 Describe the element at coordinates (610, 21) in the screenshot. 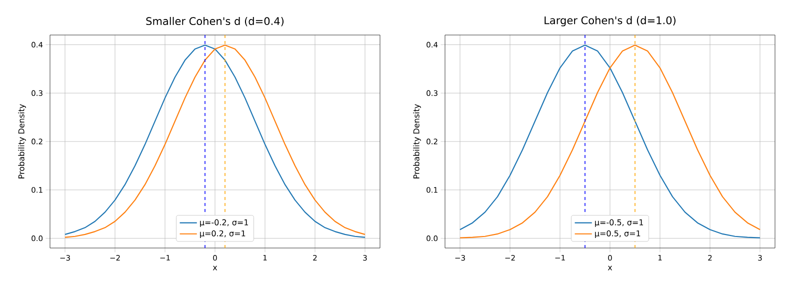

I see `chart-title: Larger Cohen's d (d=1.0)` at that location.